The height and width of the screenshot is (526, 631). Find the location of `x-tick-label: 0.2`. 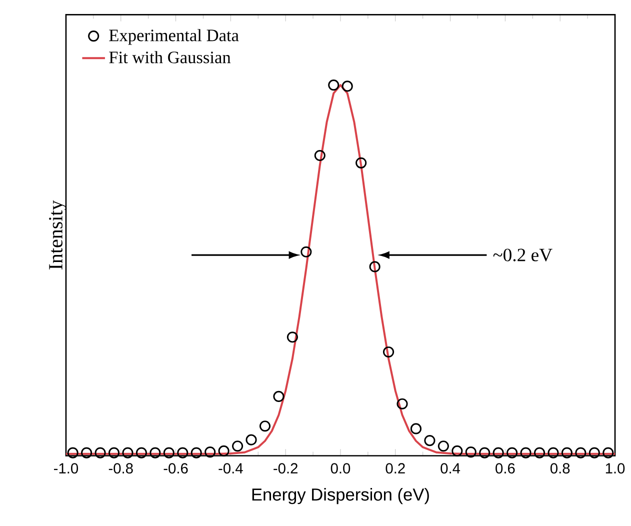

x-tick-label: 0.2 is located at coordinates (395, 468).